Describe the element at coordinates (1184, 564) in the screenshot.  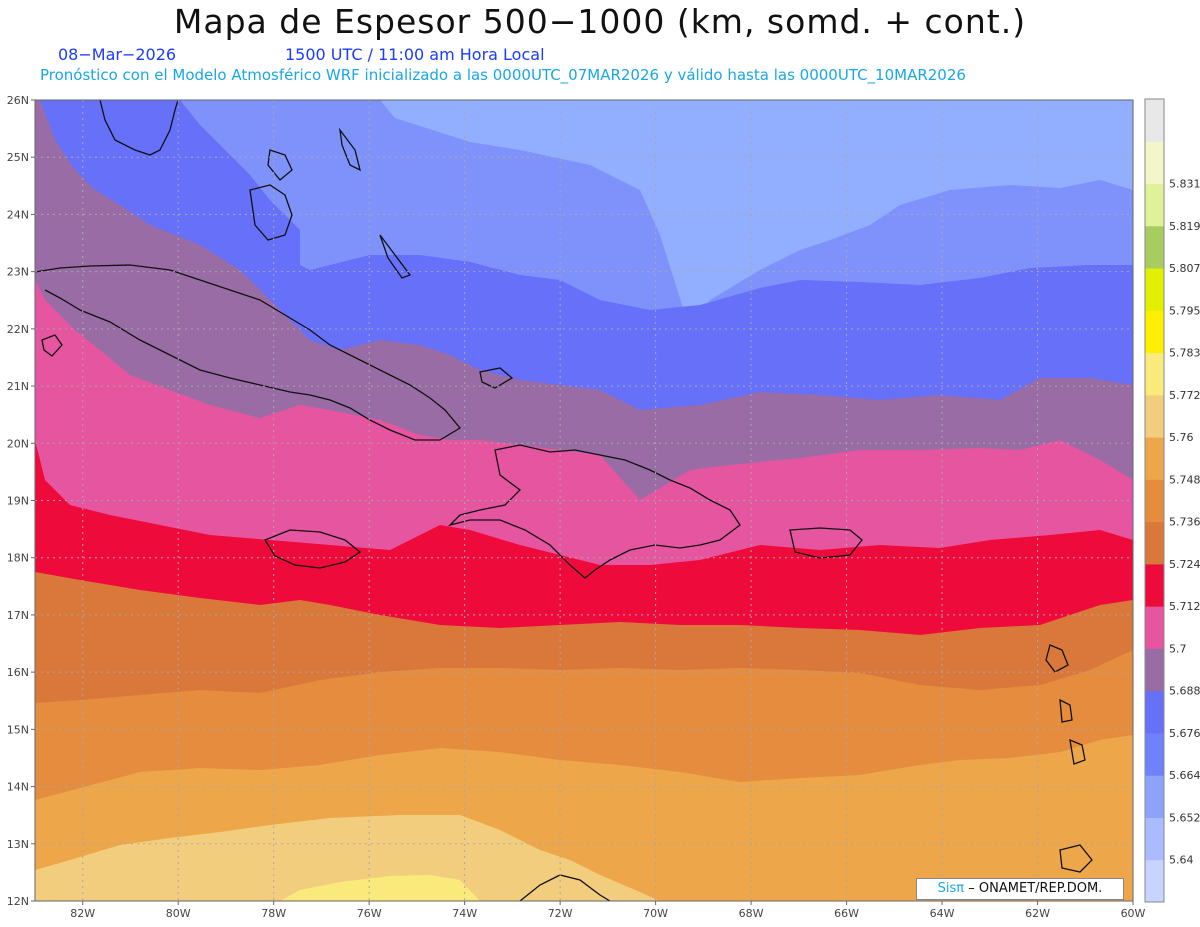
I see `legend-label: 5.724` at that location.